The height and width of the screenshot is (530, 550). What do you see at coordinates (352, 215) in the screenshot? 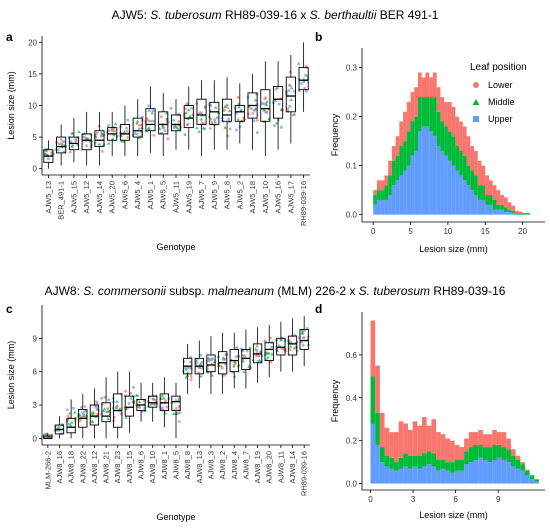
I see `y-tick-label: 0.0` at bounding box center [352, 215].